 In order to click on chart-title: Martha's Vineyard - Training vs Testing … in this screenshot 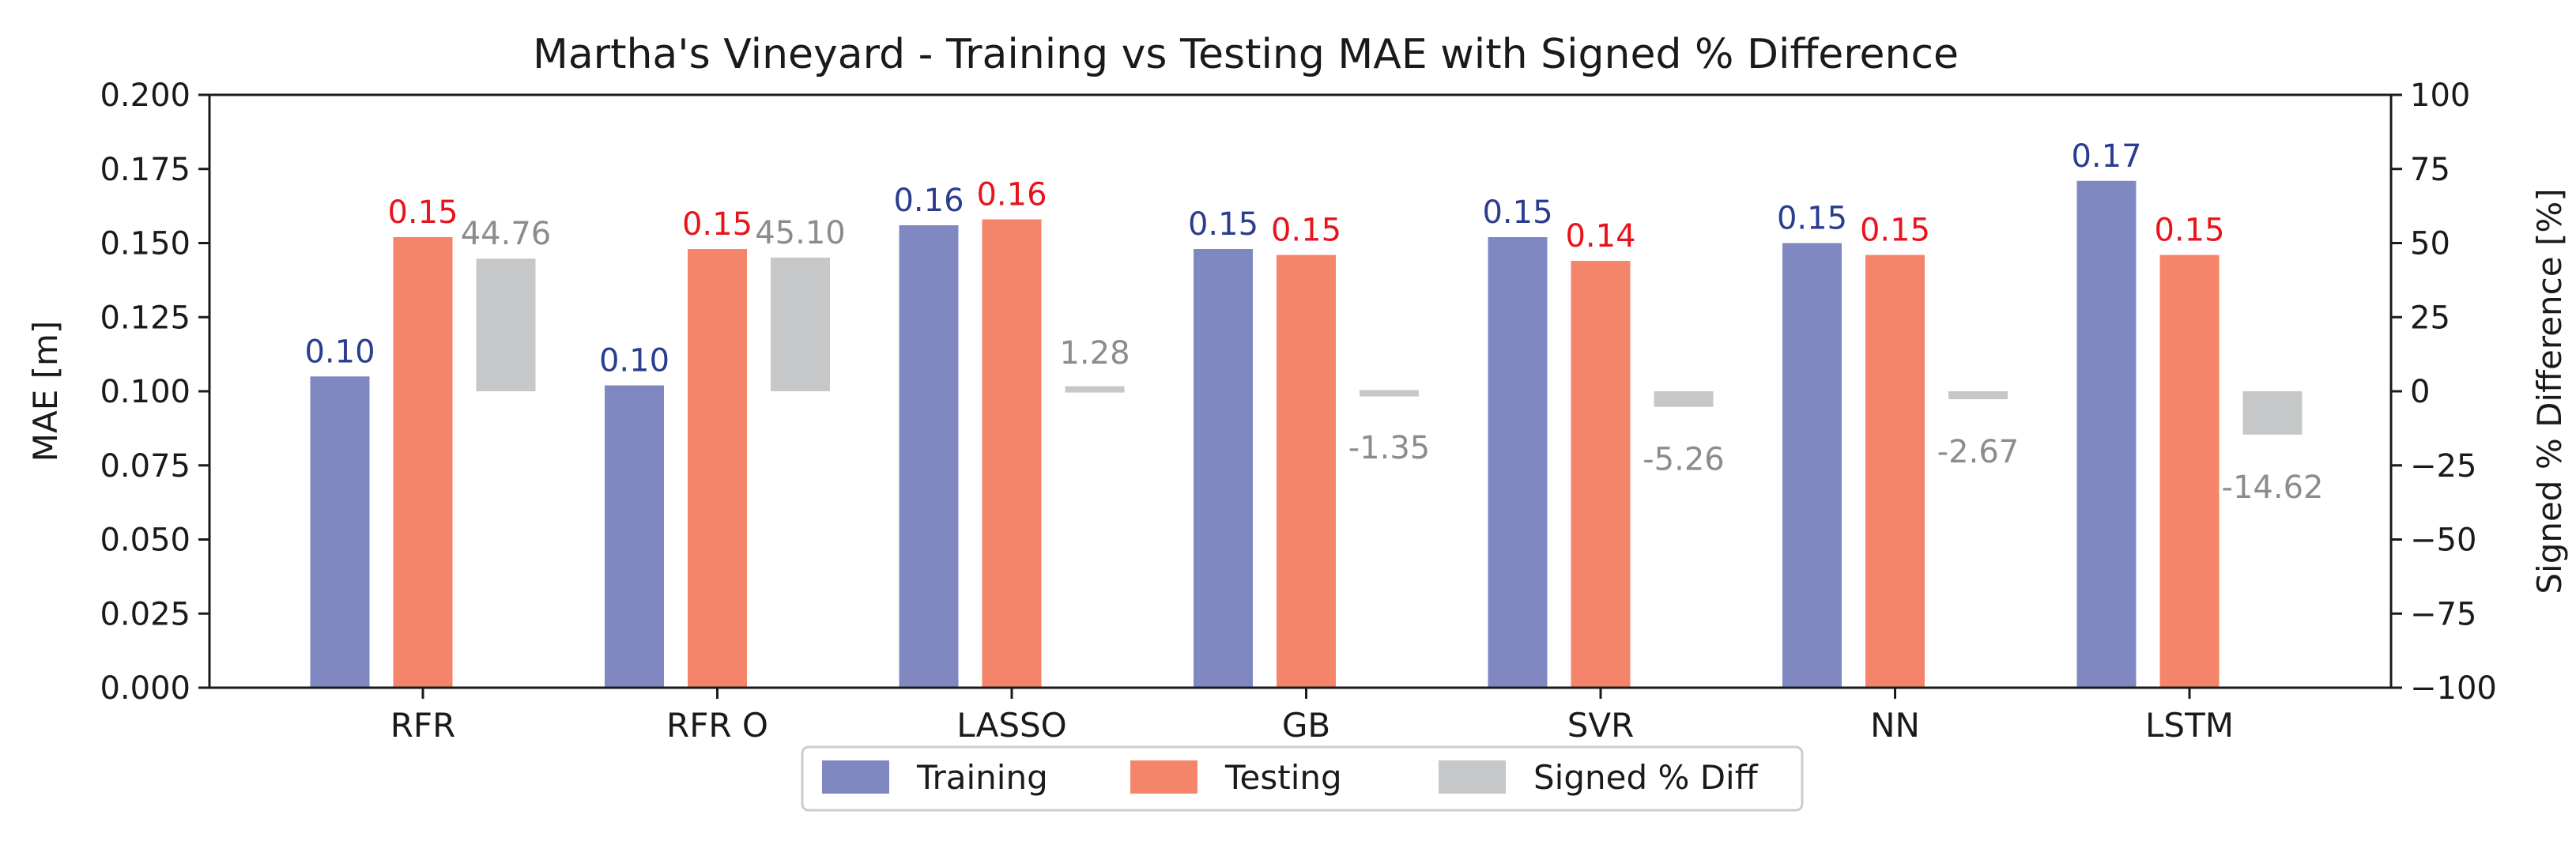, I will do `click(1246, 54)`.